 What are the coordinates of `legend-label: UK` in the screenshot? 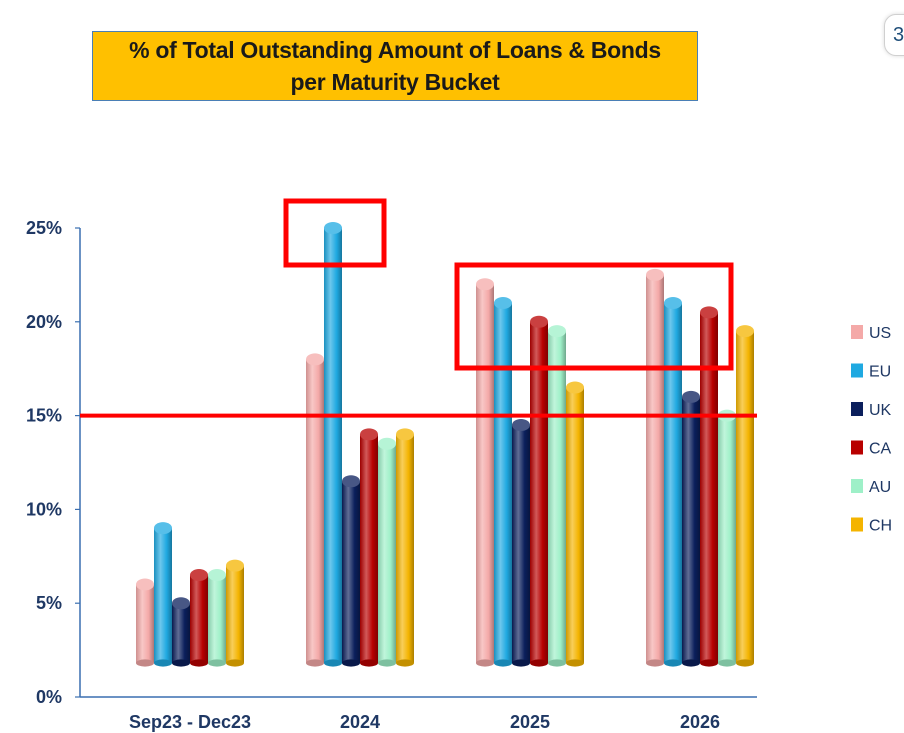 It's located at (880, 410).